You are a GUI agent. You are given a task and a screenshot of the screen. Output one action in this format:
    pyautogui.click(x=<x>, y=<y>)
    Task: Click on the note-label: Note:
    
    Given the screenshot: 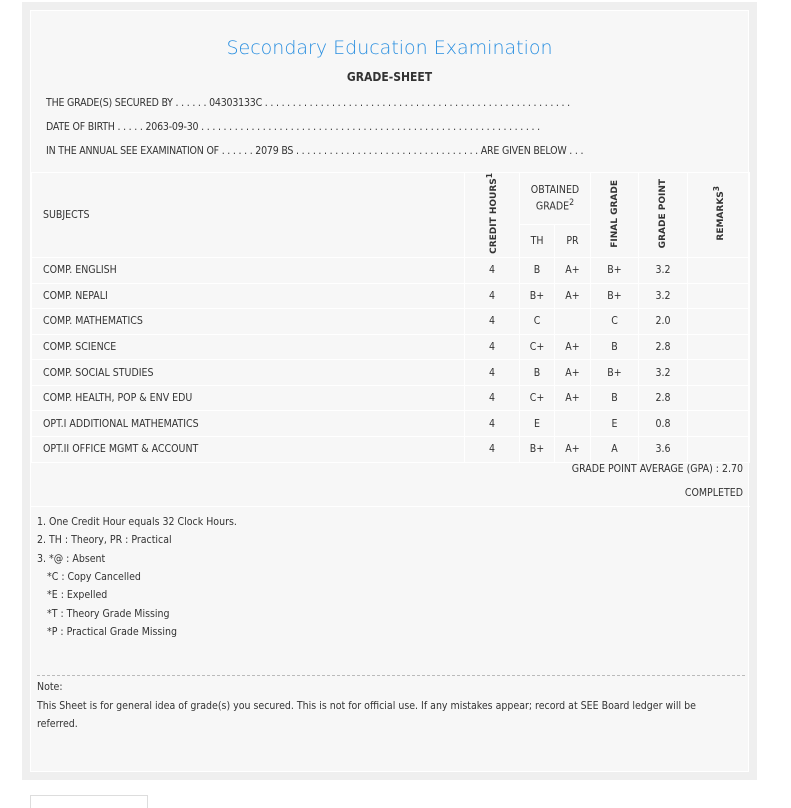 What is the action you would take?
    pyautogui.click(x=50, y=687)
    